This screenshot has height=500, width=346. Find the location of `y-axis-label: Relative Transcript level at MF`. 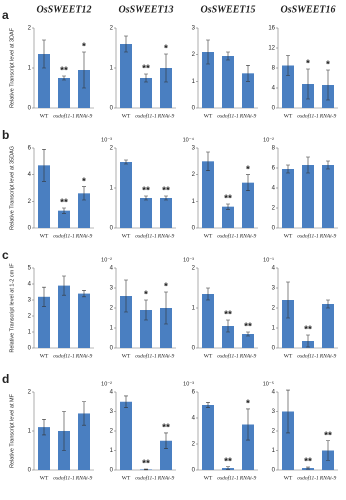

y-axis-label: Relative Transcript level at MF is located at coordinates (12, 430).